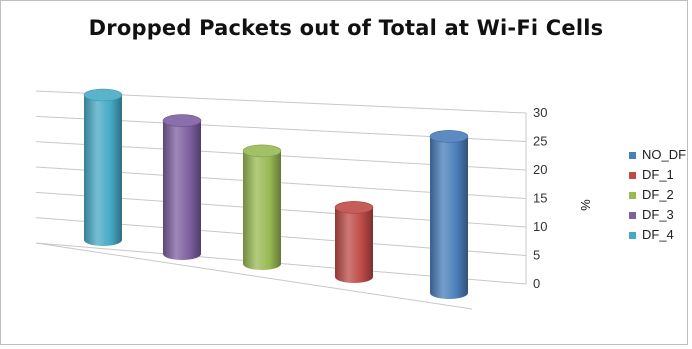  Describe the element at coordinates (540, 141) in the screenshot. I see `y-tick-label: 25` at that location.